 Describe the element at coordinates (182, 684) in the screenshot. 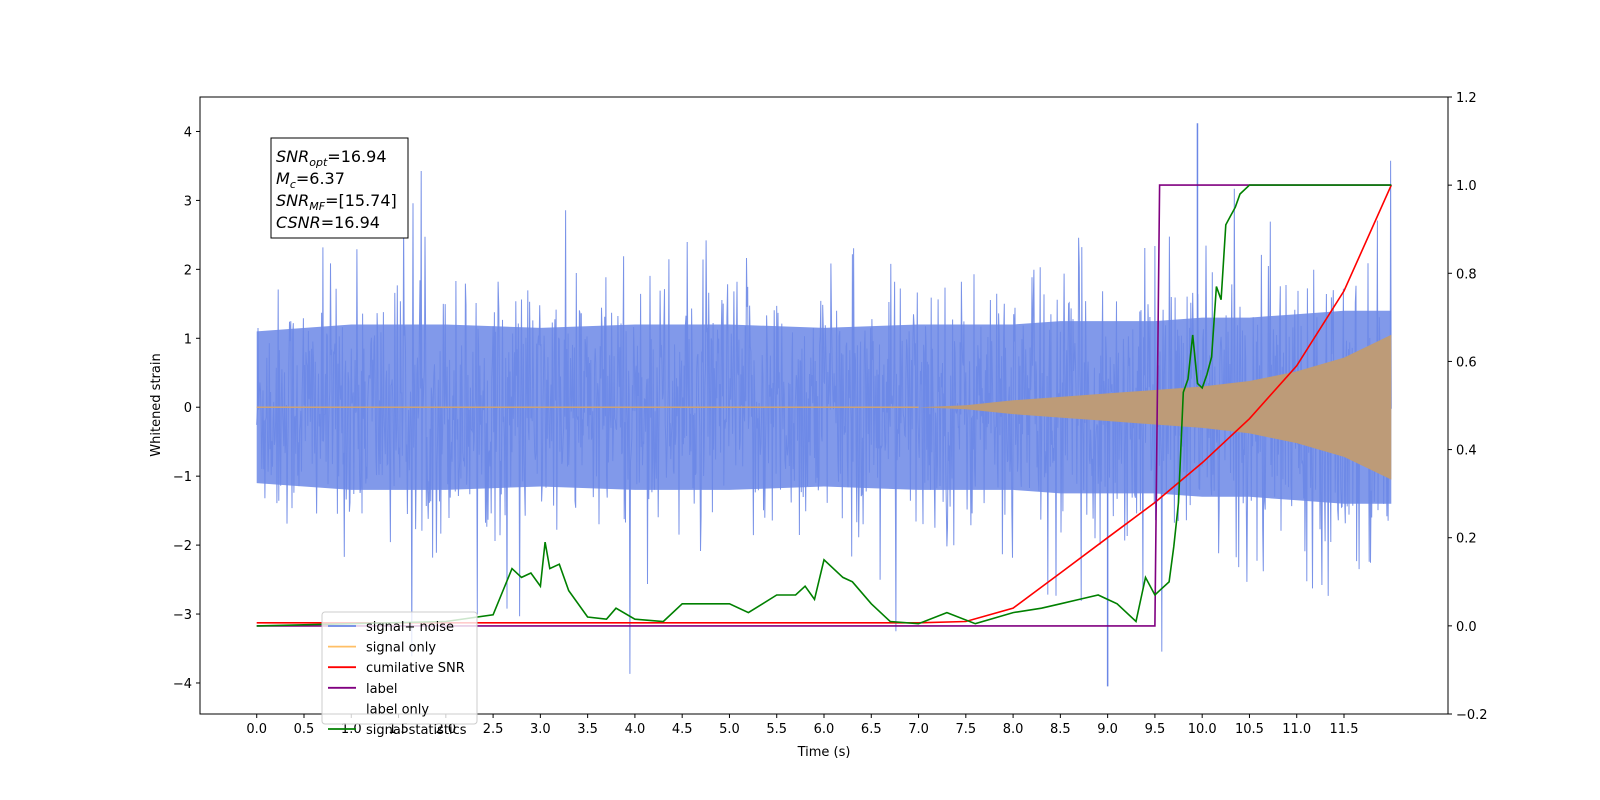

I see `y-tick-label: −4` at that location.